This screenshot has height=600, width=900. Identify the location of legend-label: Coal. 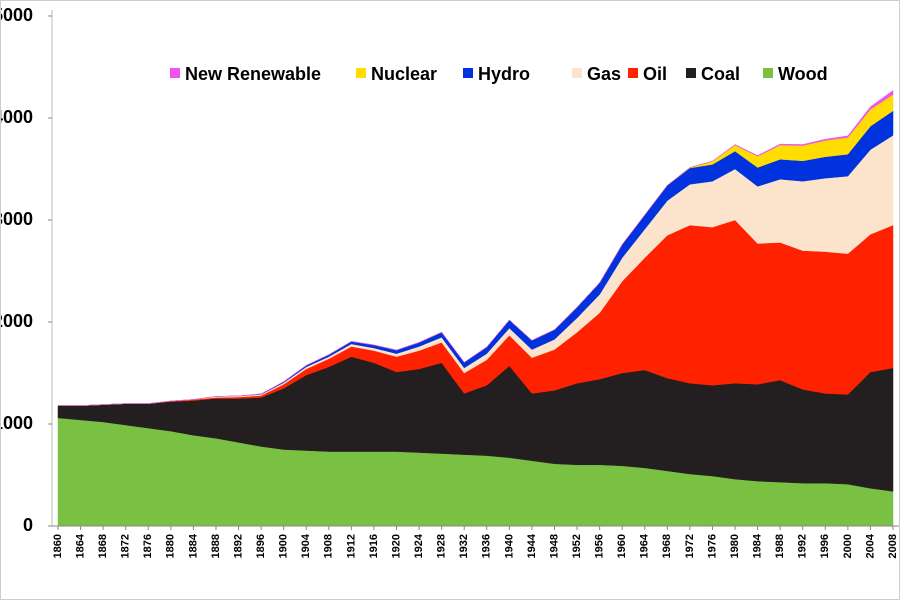
(720, 74).